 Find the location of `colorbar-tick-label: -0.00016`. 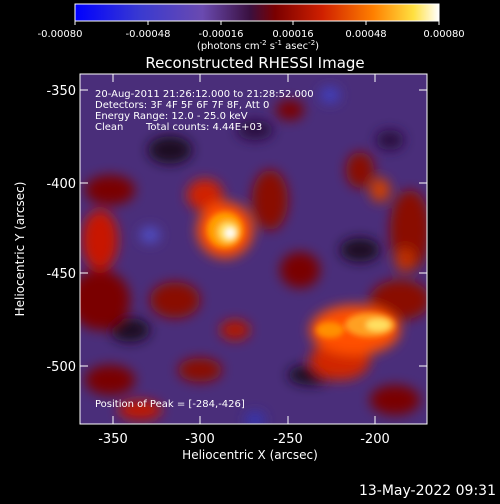

colorbar-tick-label: -0.00016 is located at coordinates (221, 34).